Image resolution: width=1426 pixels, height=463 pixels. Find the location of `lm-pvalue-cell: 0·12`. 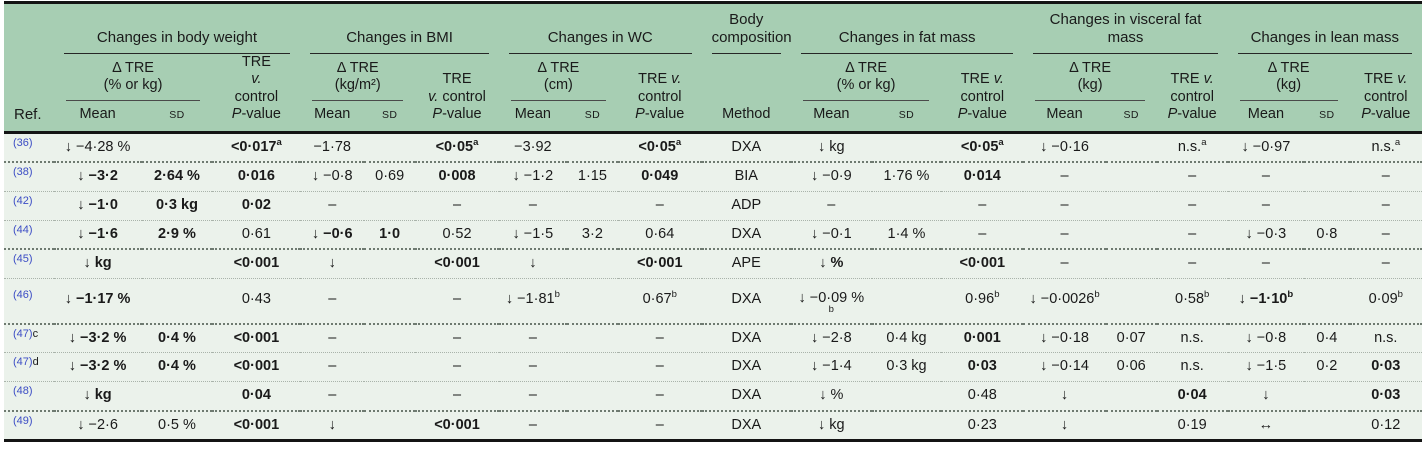

lm-pvalue-cell: 0·12 is located at coordinates (1385, 425).